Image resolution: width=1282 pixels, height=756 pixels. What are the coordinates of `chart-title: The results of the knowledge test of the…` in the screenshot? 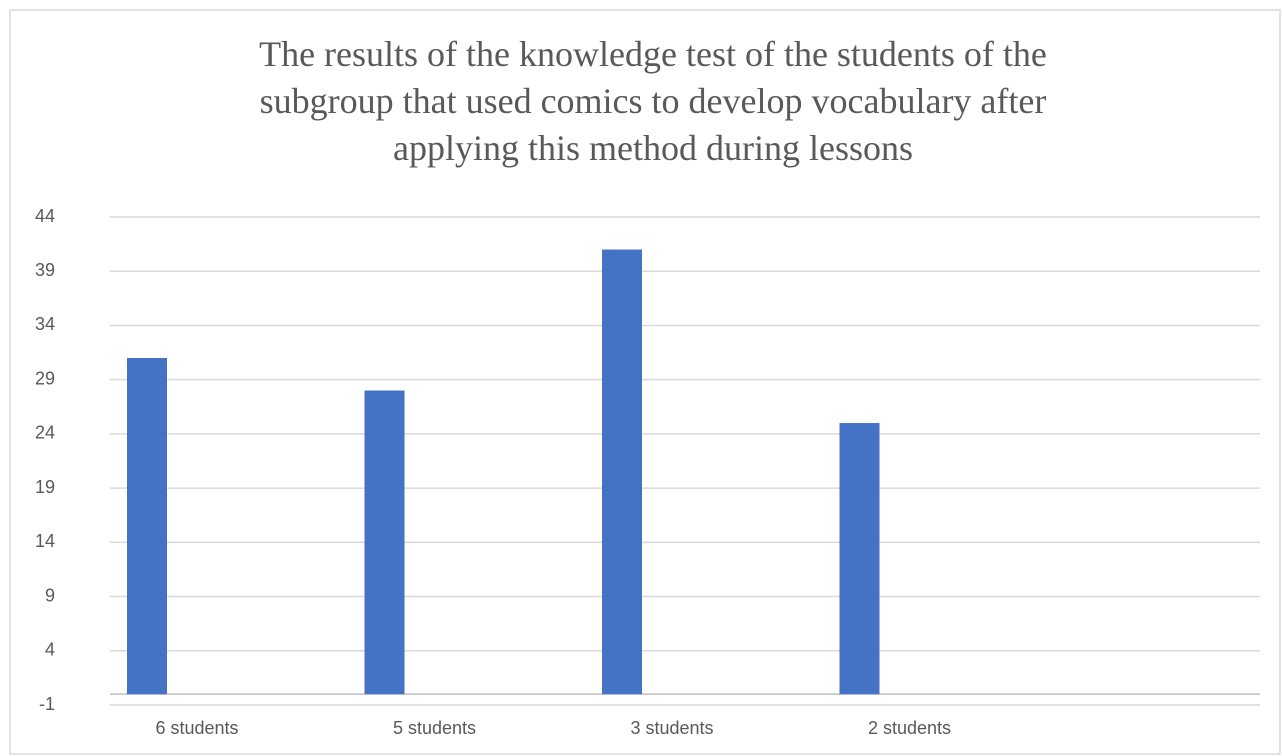 It's located at (653, 54).